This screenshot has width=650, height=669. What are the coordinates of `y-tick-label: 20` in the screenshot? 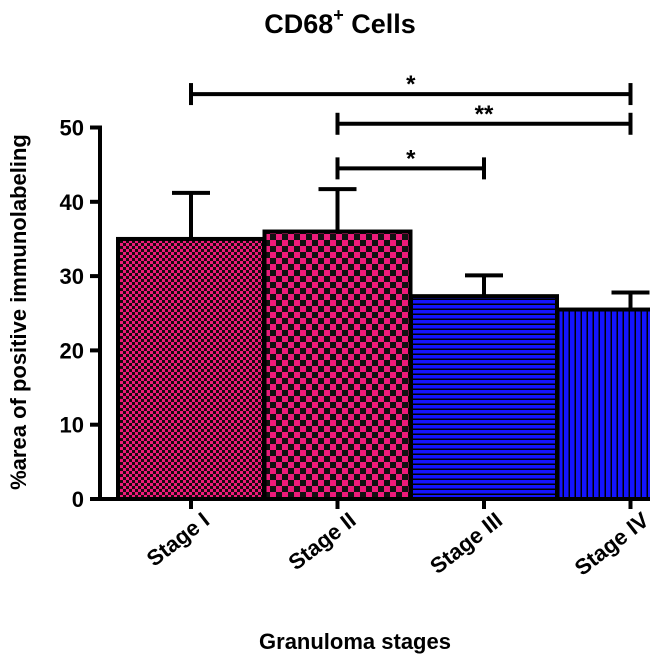 It's located at (72, 350).